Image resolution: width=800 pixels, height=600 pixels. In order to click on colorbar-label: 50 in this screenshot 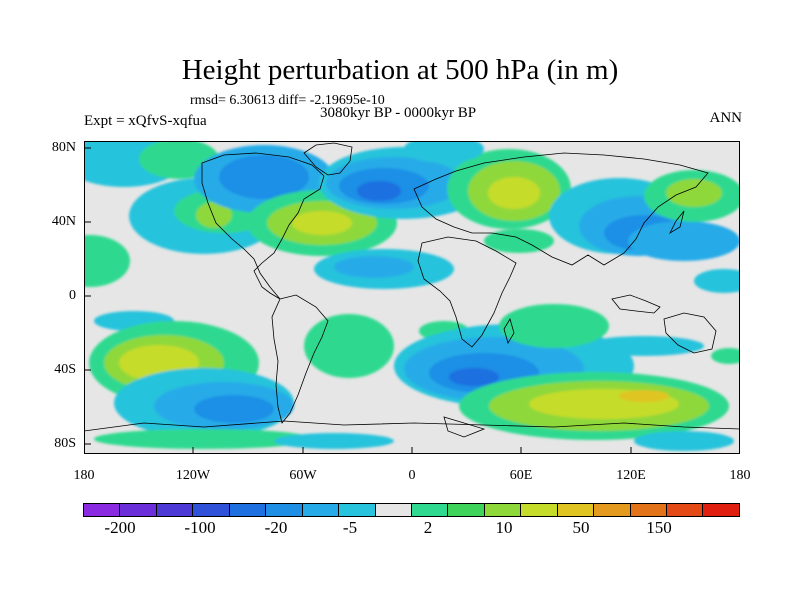, I will do `click(581, 527)`.